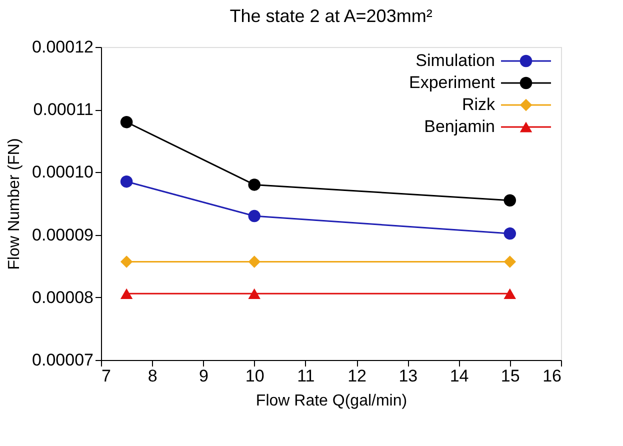  What do you see at coordinates (63, 110) in the screenshot?
I see `y-tick-label: 0.00011` at bounding box center [63, 110].